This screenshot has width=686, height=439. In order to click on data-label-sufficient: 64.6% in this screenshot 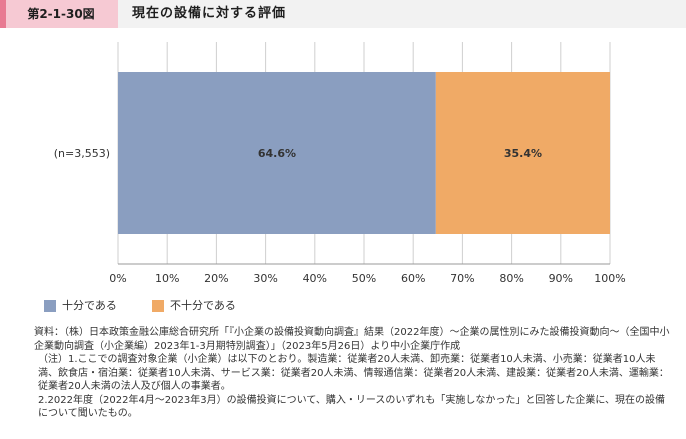, I will do `click(277, 153)`.